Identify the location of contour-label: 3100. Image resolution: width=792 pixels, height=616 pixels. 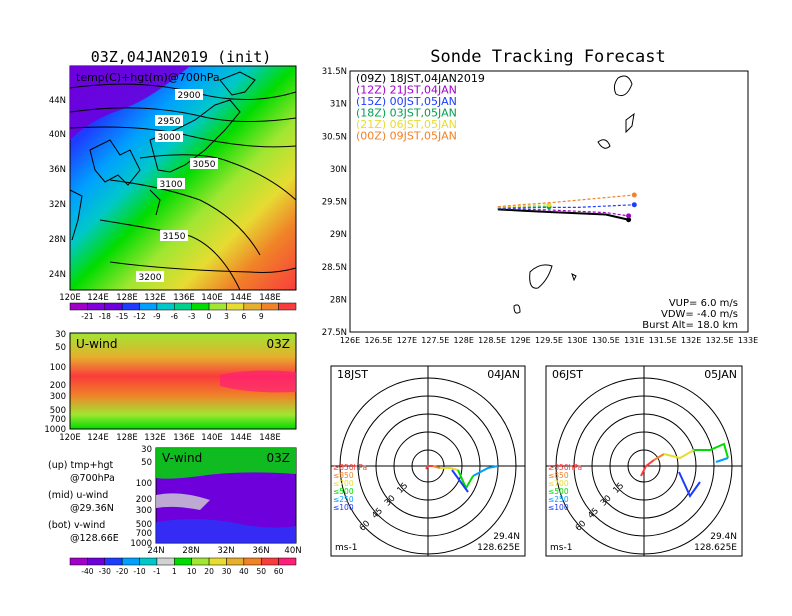
(171, 185).